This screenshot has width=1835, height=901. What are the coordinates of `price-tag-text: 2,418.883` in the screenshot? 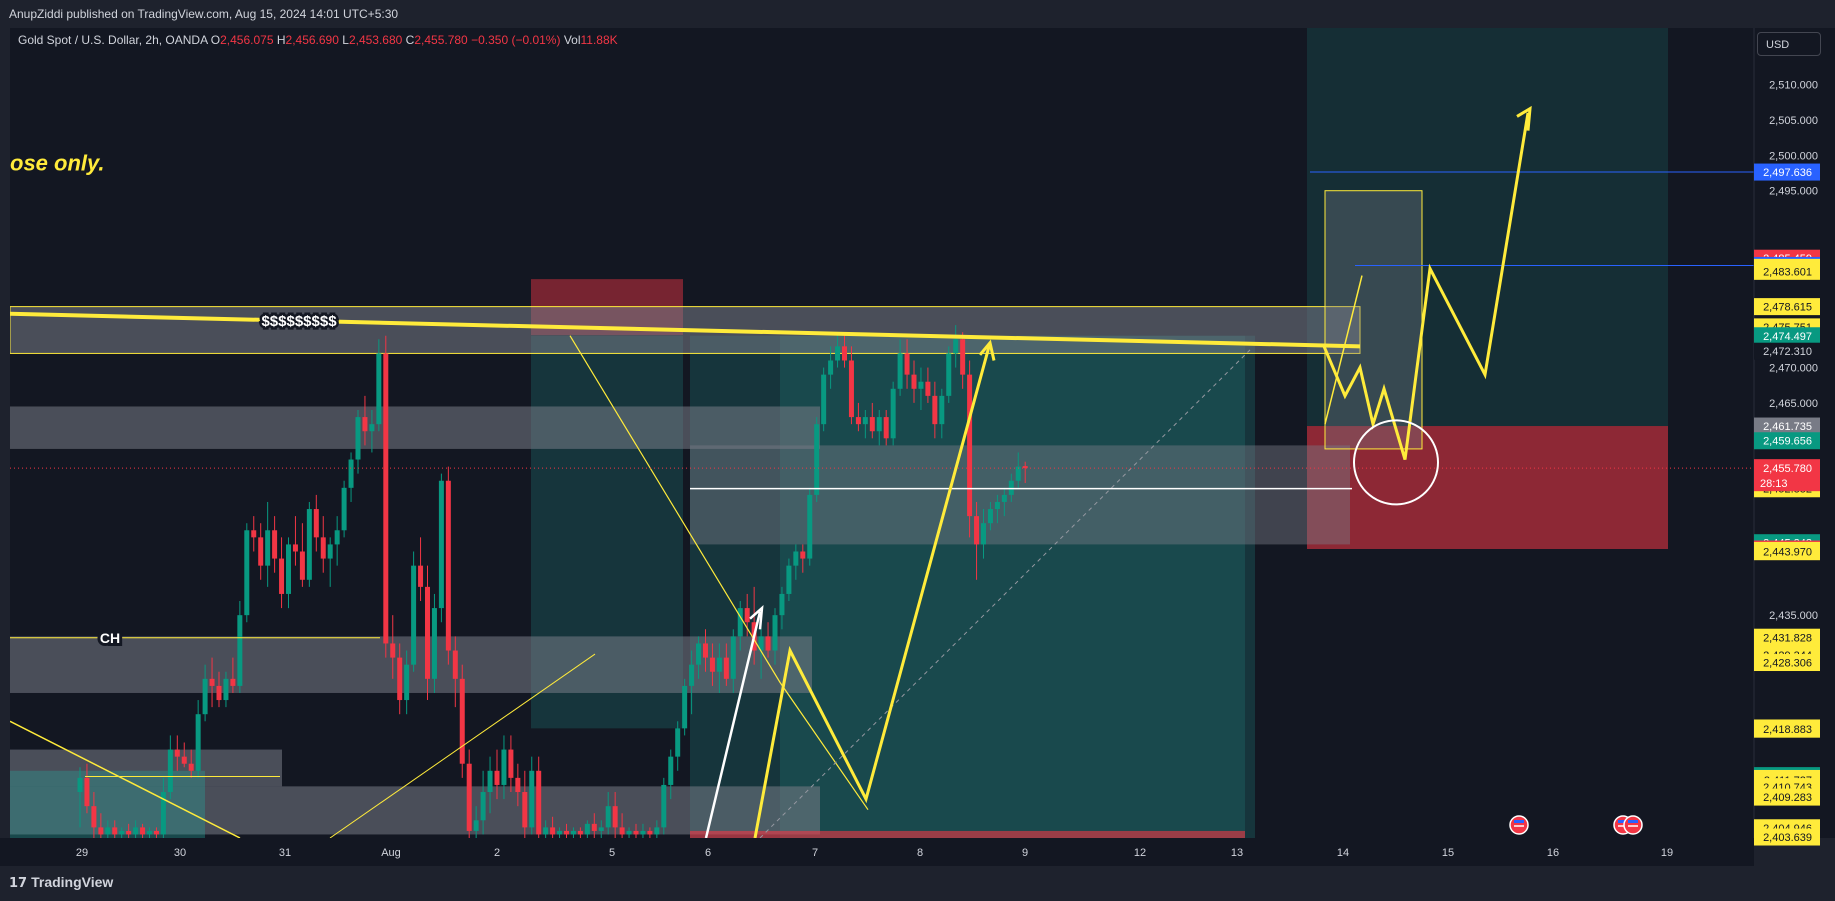 It's located at (1787, 730).